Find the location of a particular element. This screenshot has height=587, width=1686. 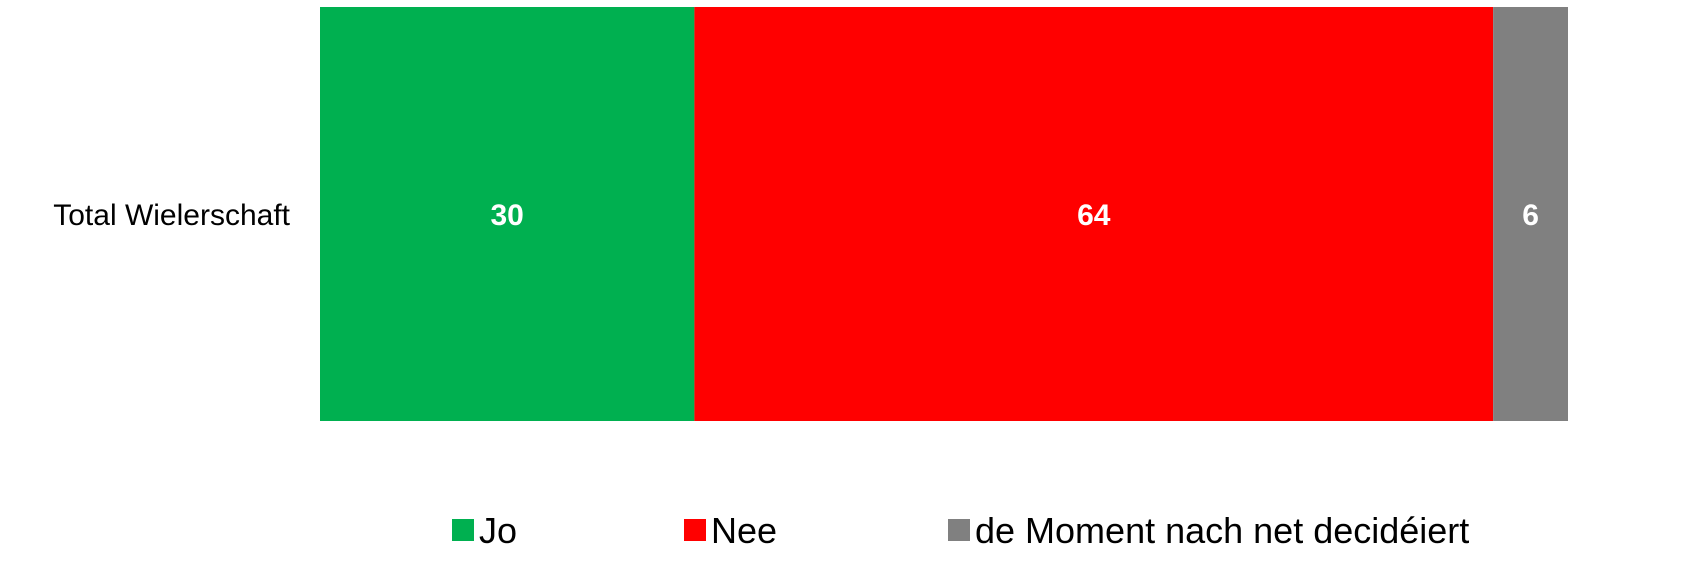

legend: Jo Nee de Moment nach net decidéiert is located at coordinates (960, 530).